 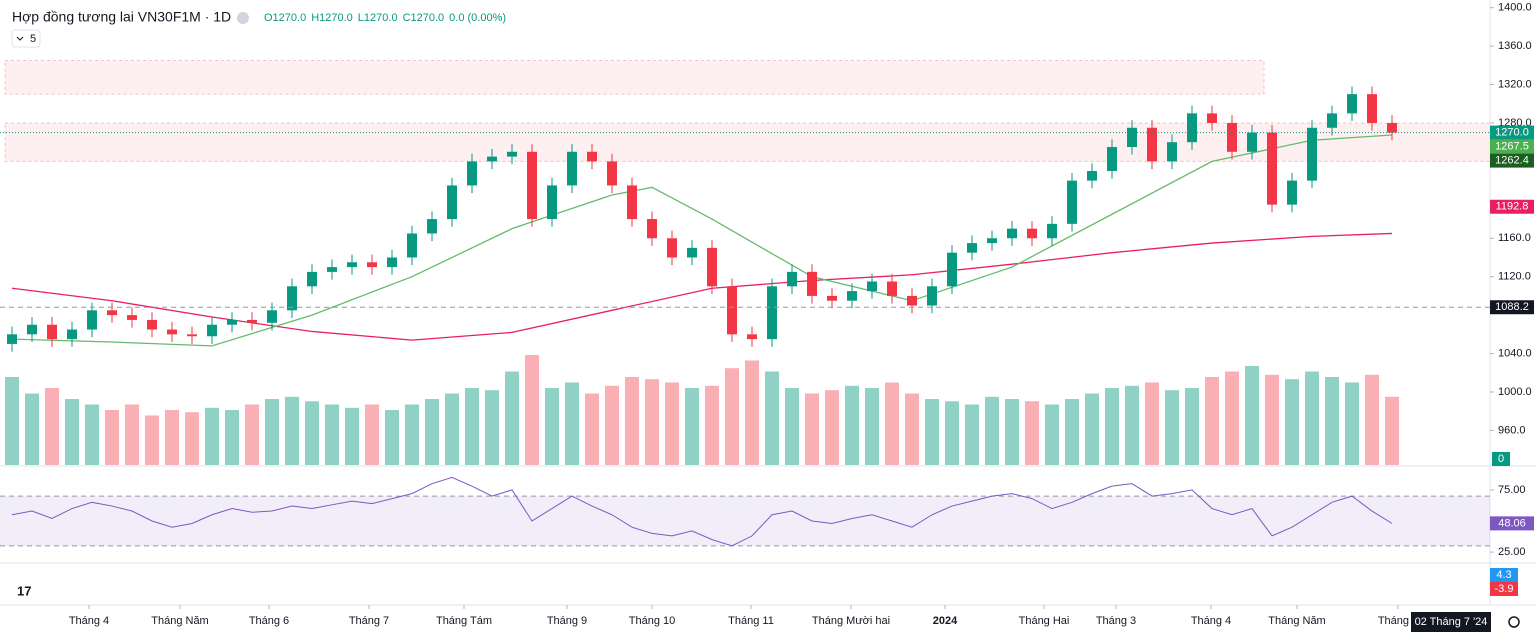 I want to click on macd-label-bg, so click(x=1504, y=589).